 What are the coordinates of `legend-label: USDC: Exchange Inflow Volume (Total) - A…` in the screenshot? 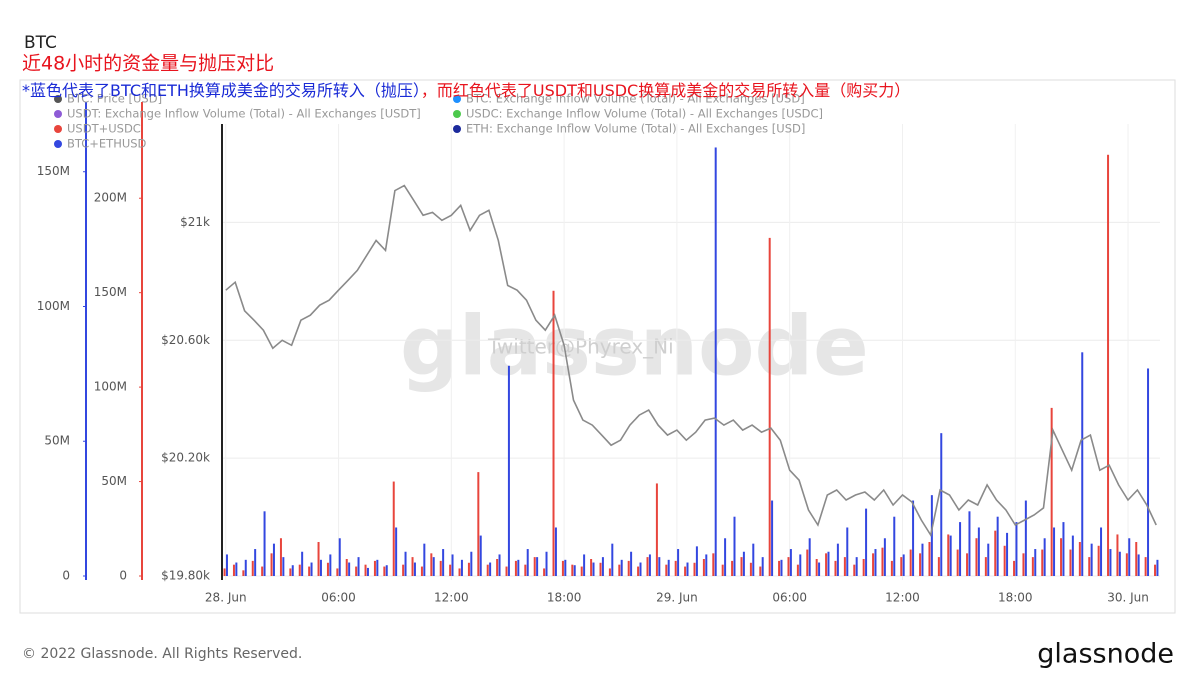 It's located at (644, 114).